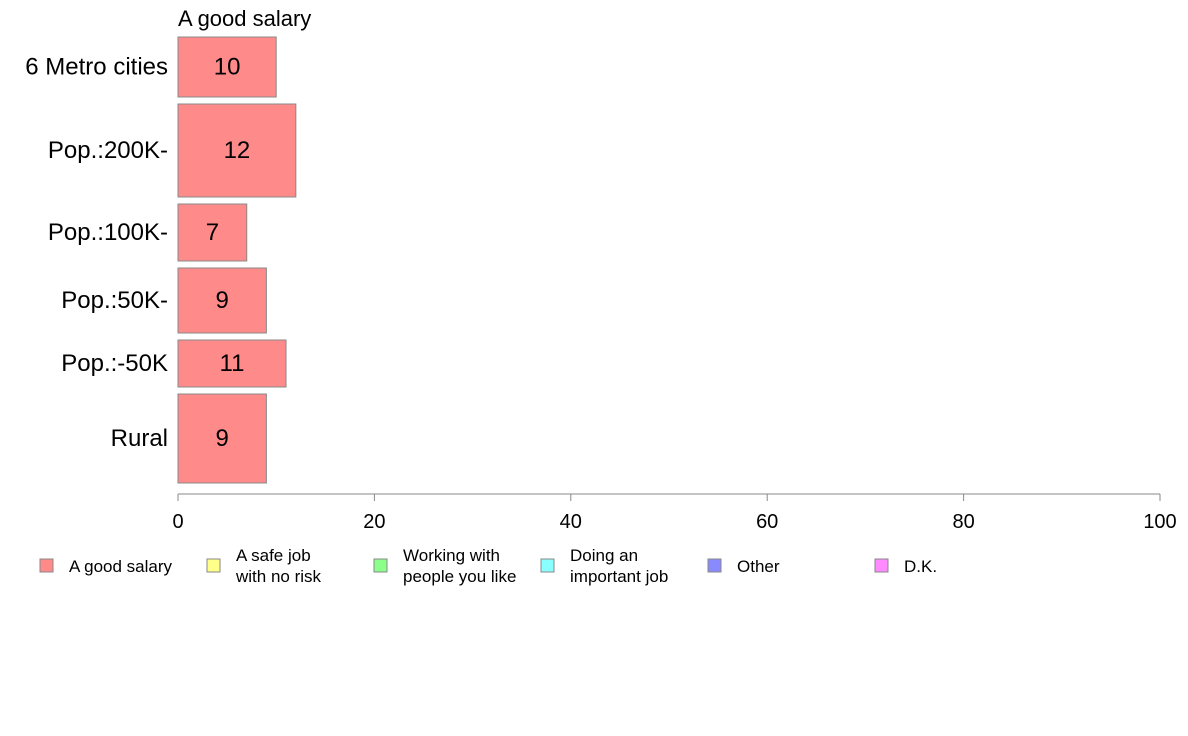 The width and height of the screenshot is (1188, 736). What do you see at coordinates (920, 566) in the screenshot?
I see `legend-label: D.K.` at bounding box center [920, 566].